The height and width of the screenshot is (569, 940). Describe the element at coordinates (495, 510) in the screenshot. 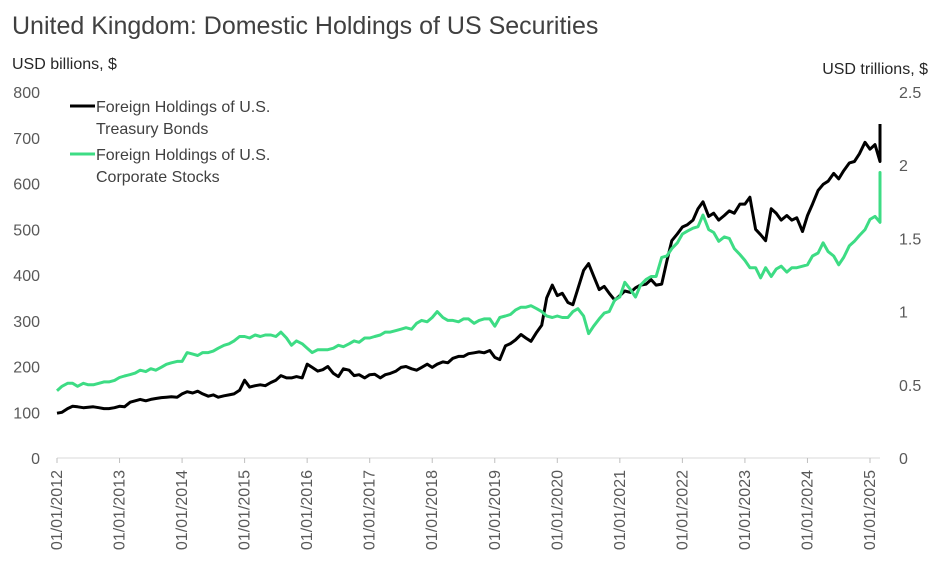

I see `x-tick-label: 01/01/2019` at that location.